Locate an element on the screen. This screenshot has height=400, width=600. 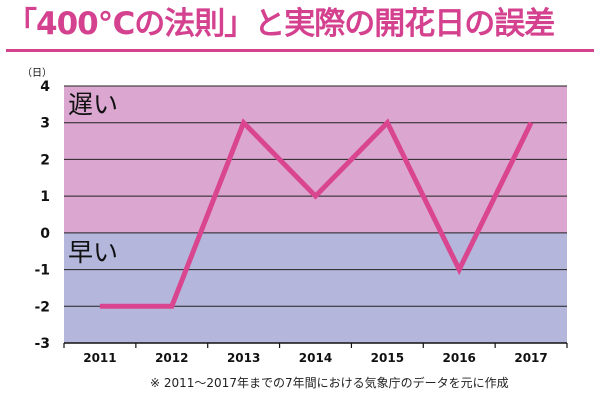
y-tick-label: 0 is located at coordinates (45, 234).